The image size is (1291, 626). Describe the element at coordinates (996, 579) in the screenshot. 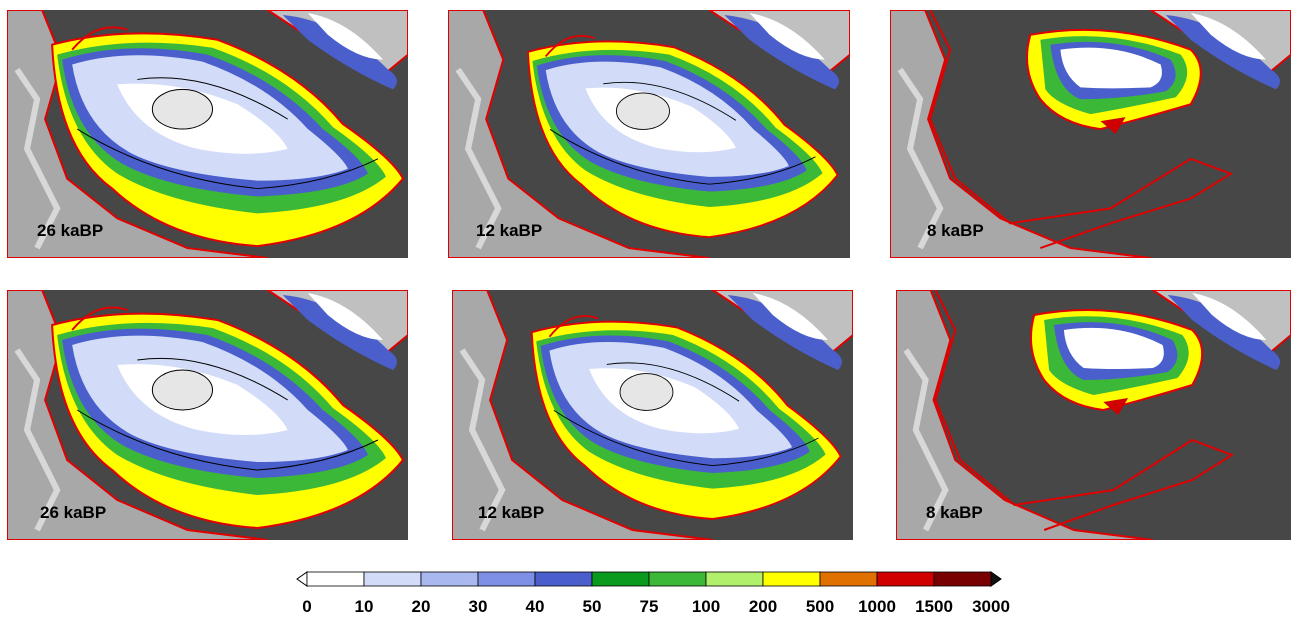

I see `colorbar-over` at that location.